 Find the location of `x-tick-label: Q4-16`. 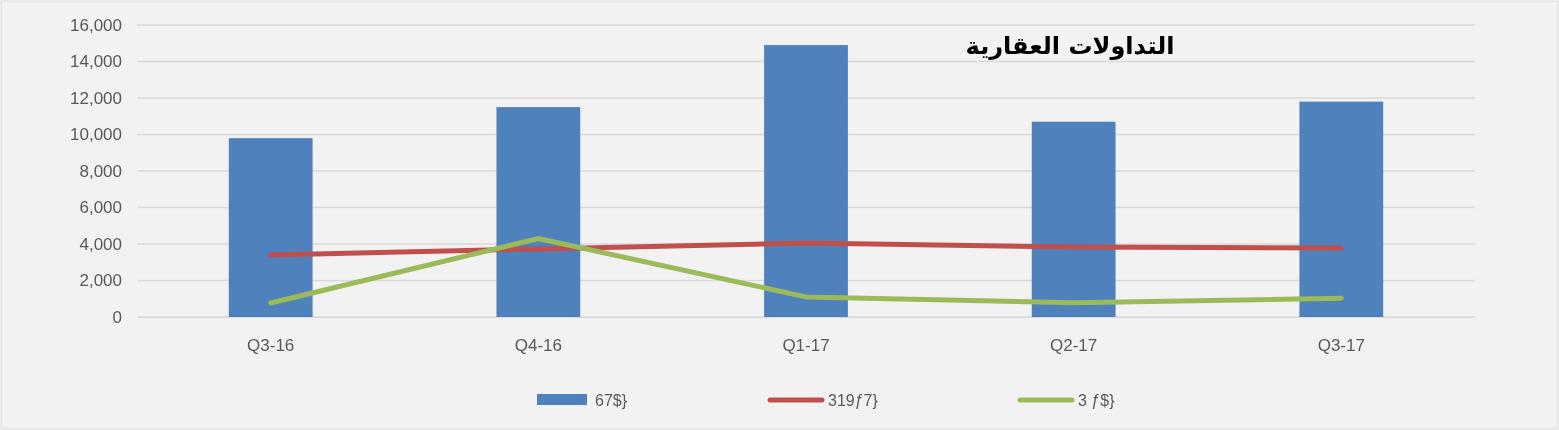

x-tick-label: Q4-16 is located at coordinates (538, 346).